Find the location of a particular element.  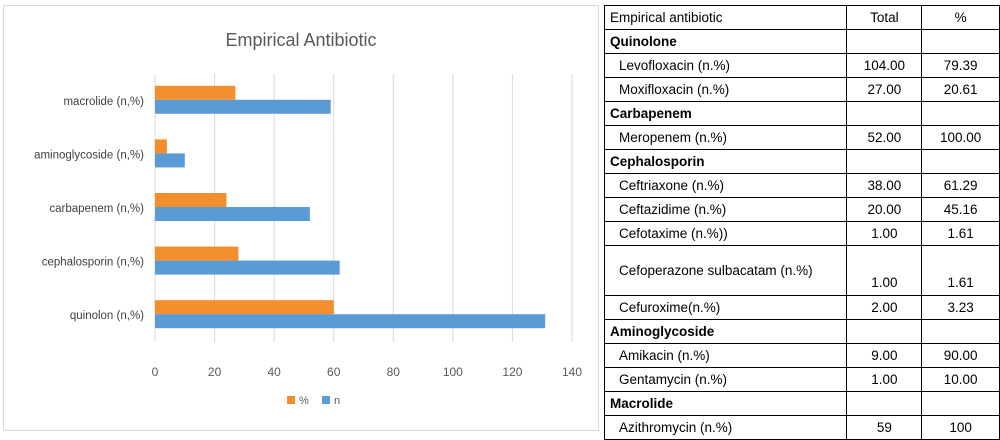

category-label: Carbapenem is located at coordinates (725, 113).